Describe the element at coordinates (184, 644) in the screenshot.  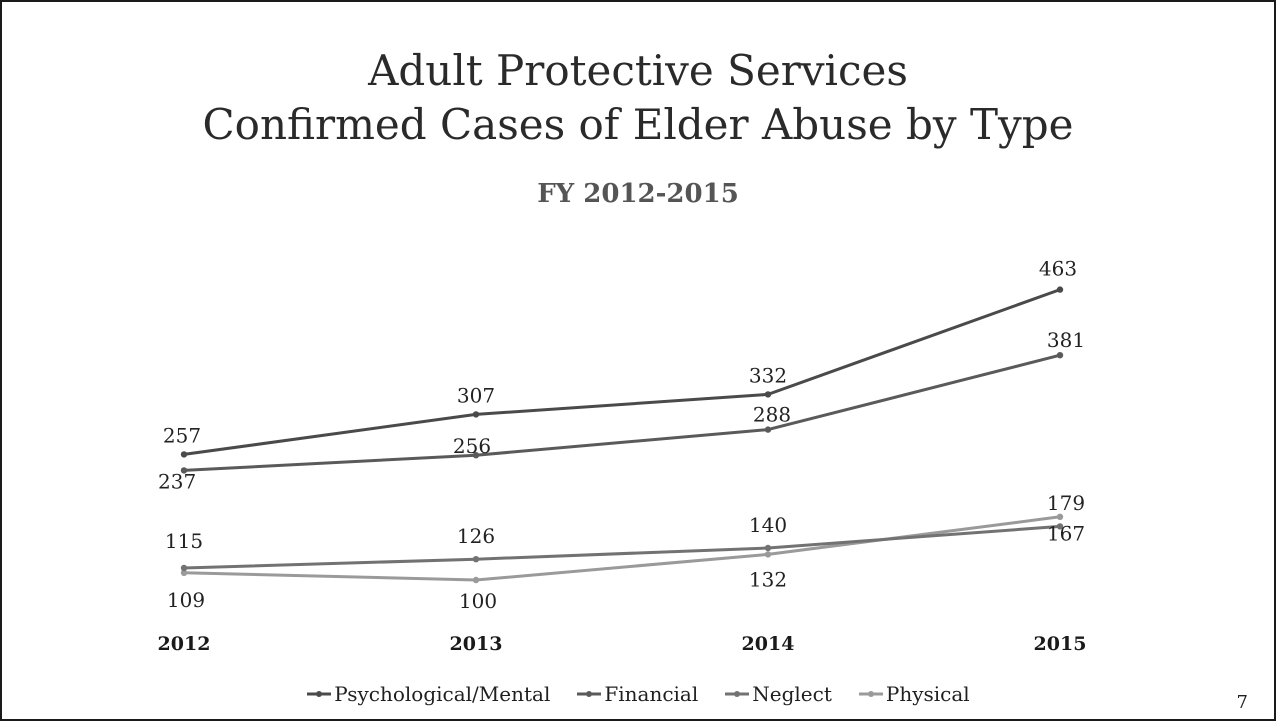
I see `x-tick-label-0: 2012` at that location.